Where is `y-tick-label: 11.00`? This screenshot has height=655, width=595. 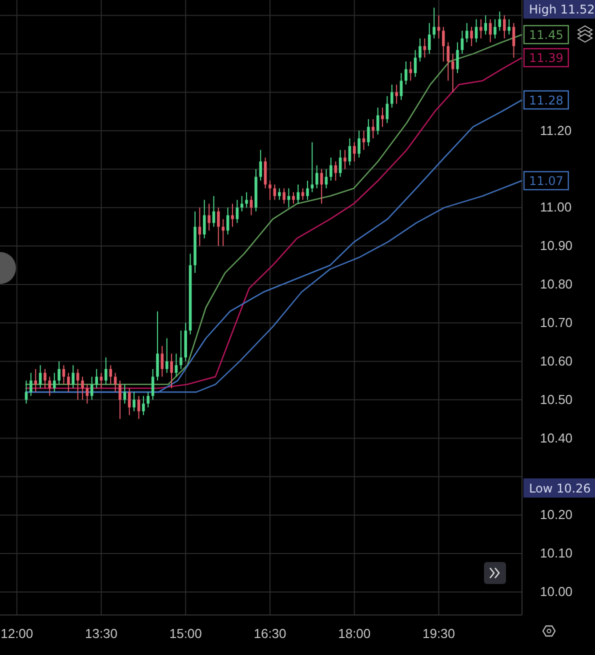 y-tick-label: 11.00 is located at coordinates (556, 207).